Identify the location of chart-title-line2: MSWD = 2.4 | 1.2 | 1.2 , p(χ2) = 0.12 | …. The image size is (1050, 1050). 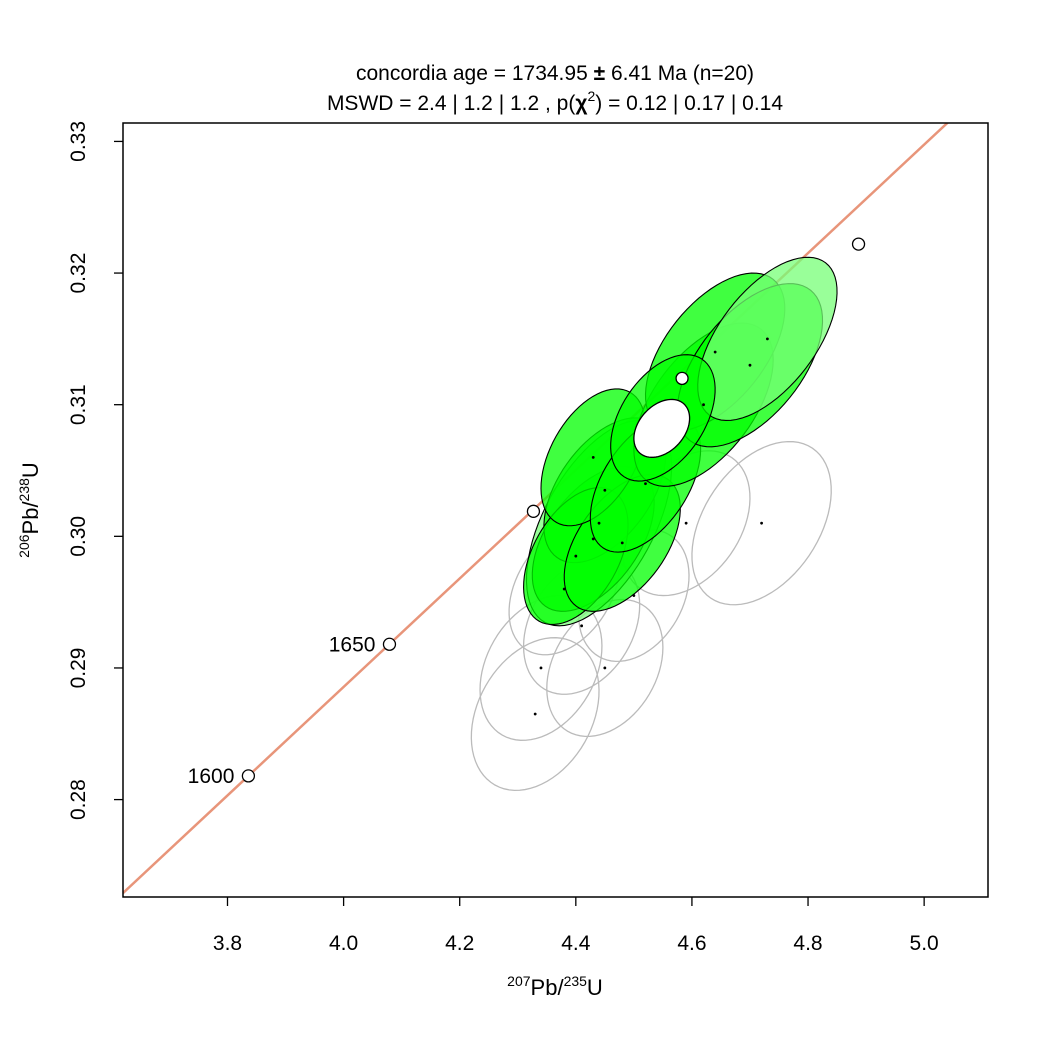
(555, 101).